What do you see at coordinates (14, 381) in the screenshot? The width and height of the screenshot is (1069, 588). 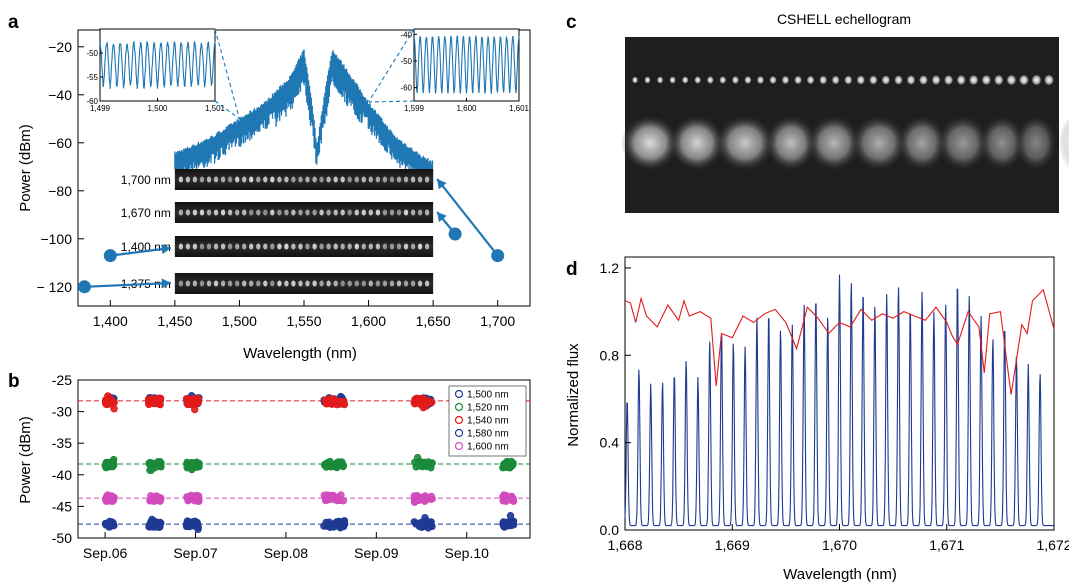 I see `panel-letter-b: b` at bounding box center [14, 381].